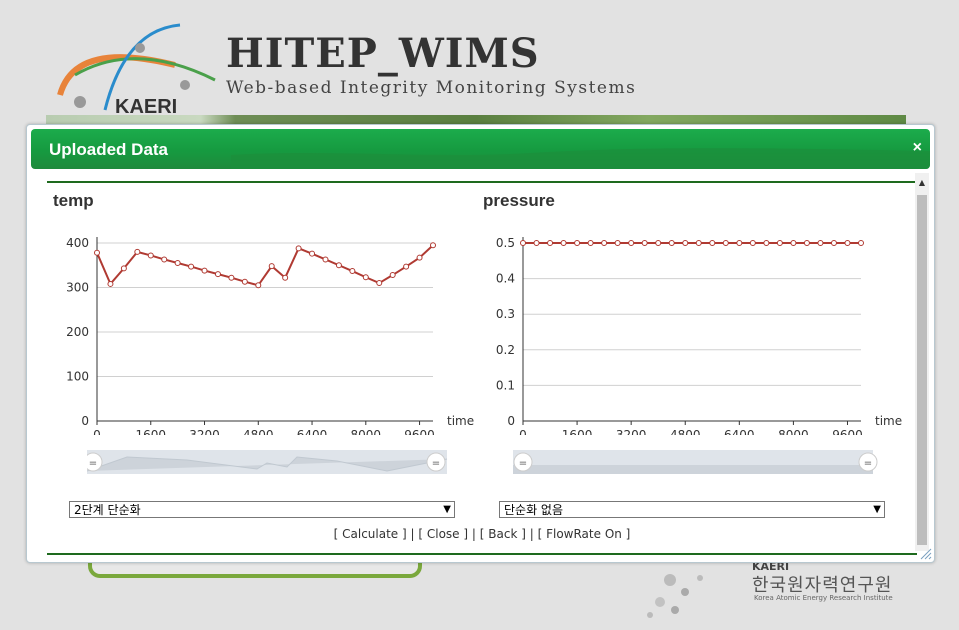 The height and width of the screenshot is (630, 959). I want to click on scrollbar-thumb, so click(922, 370).